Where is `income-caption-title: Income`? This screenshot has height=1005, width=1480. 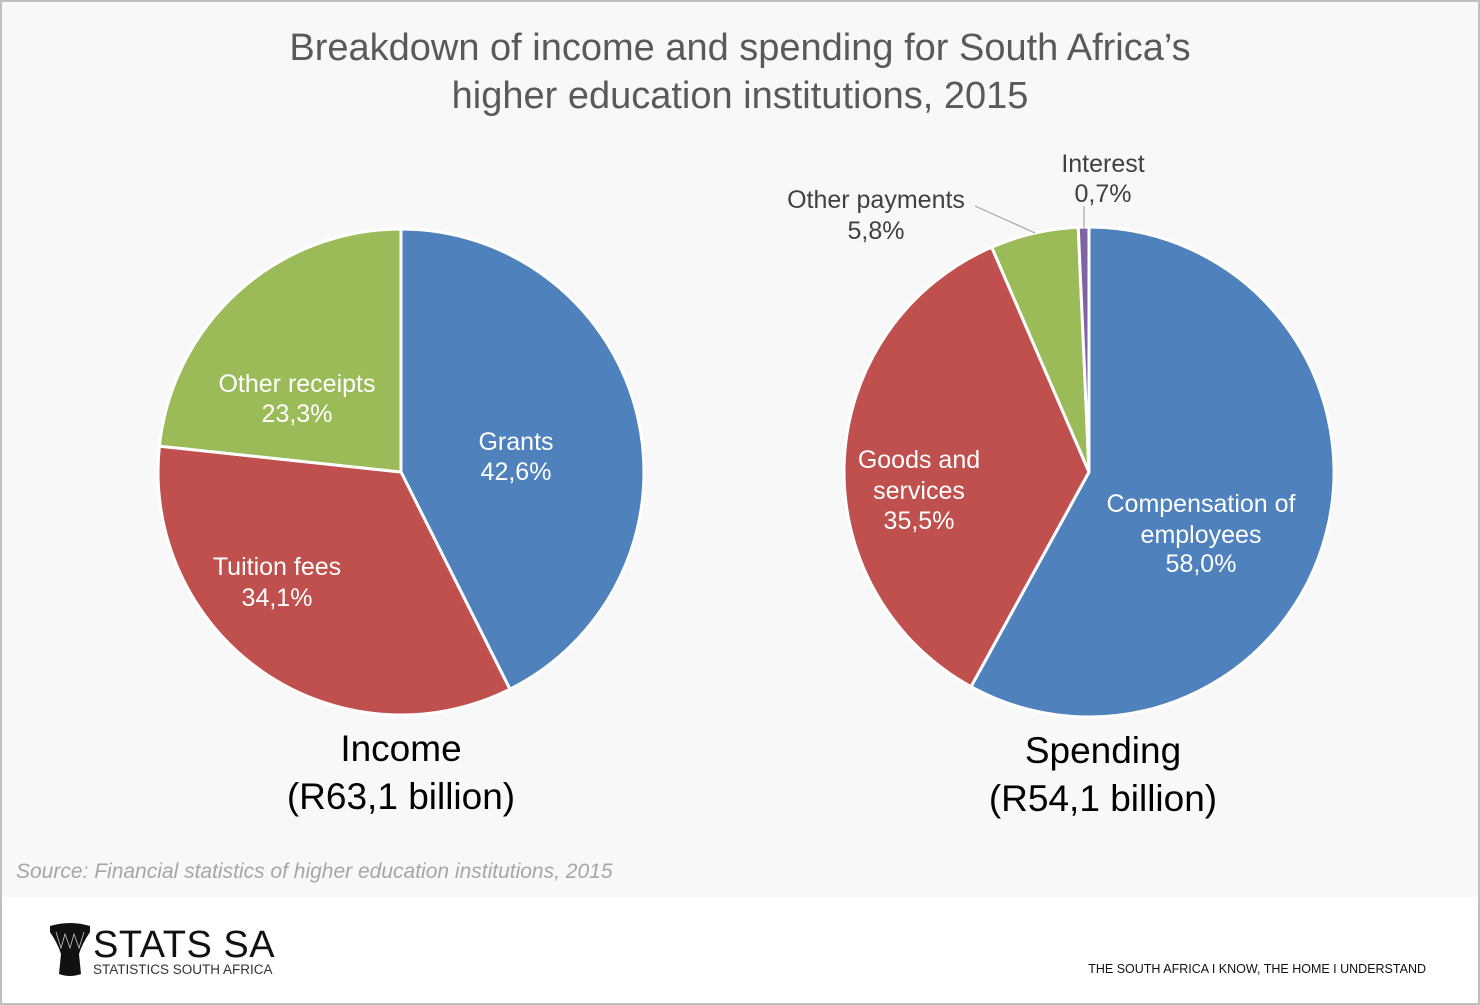 income-caption-title: Income is located at coordinates (401, 748).